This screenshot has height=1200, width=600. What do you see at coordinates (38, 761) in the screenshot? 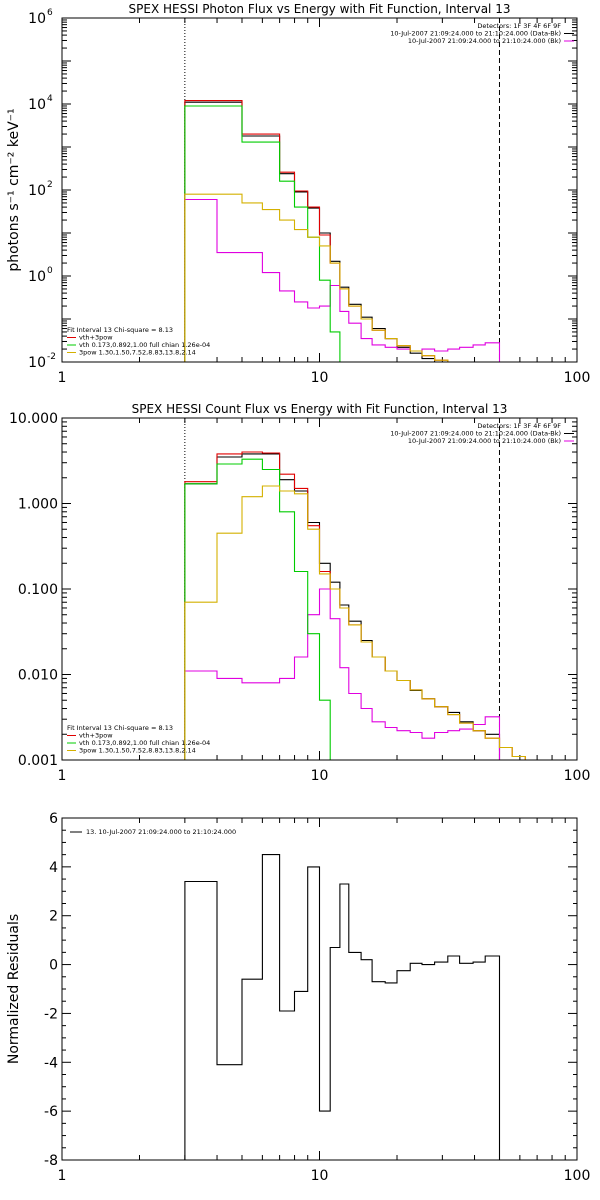
I see `y-tick-label: 0.001` at bounding box center [38, 761].